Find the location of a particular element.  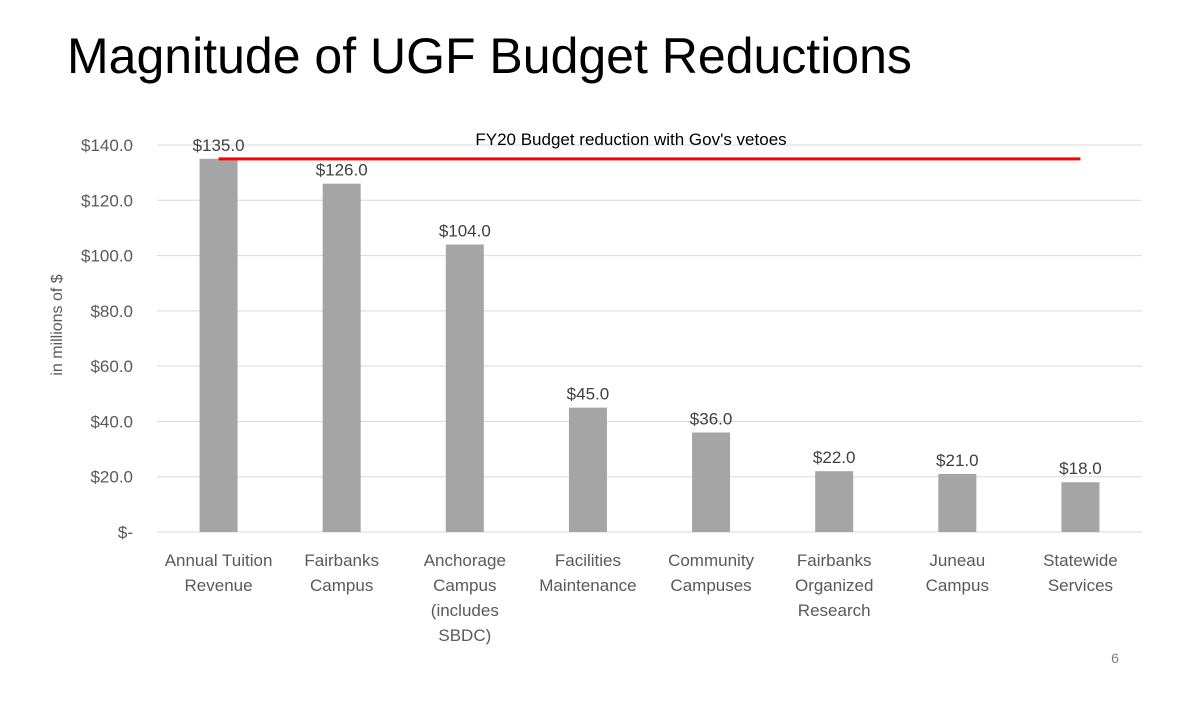

x-category-label: Services is located at coordinates (1080, 585).